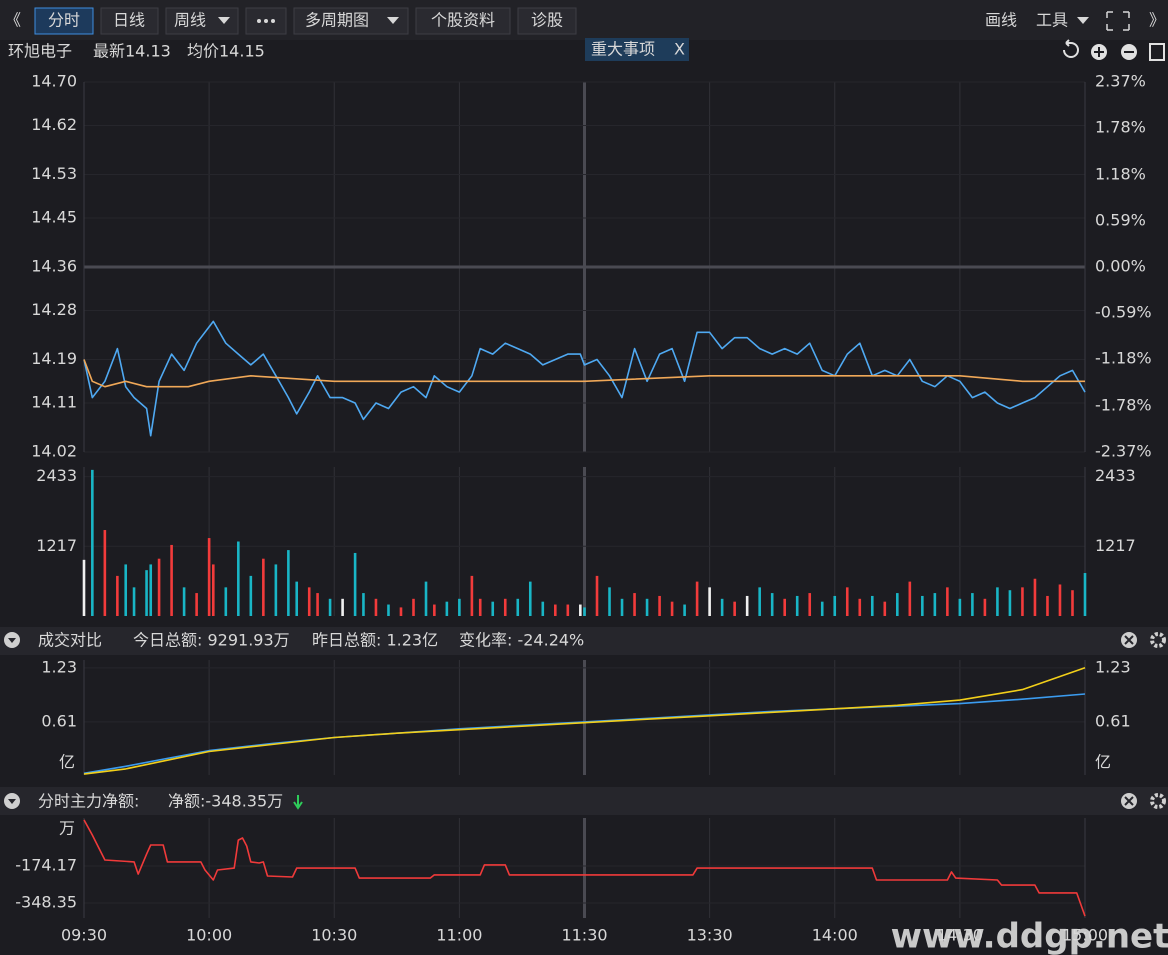 This screenshot has width=1168, height=955. What do you see at coordinates (1071, 48) in the screenshot?
I see `reset-icon` at bounding box center [1071, 48].